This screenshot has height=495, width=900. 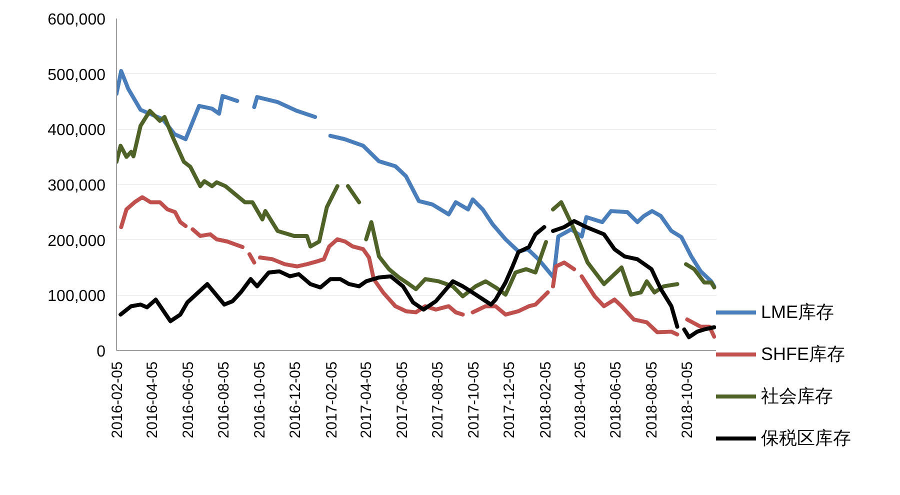 I want to click on x-tick-label: 2016-02-05, so click(x=117, y=399).